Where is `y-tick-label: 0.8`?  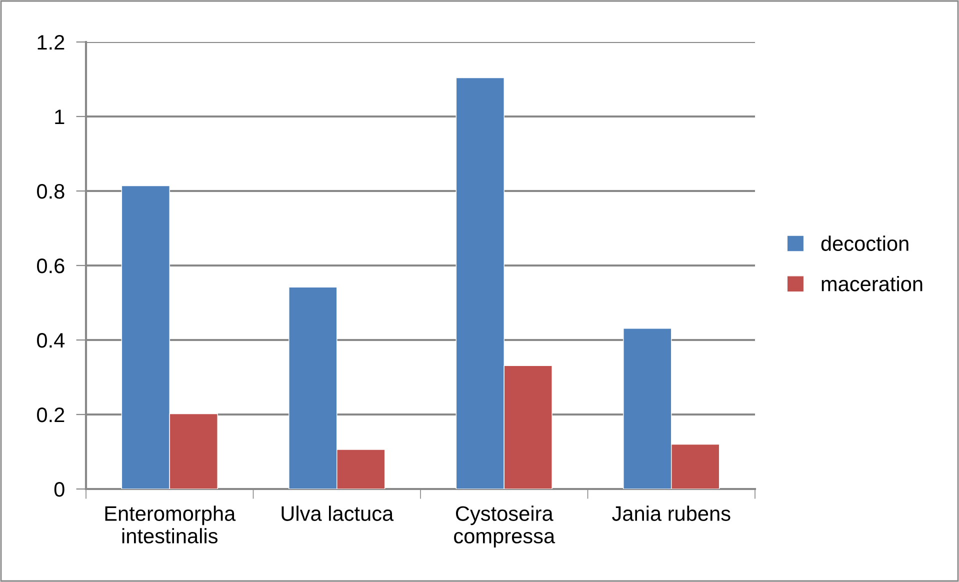
y-tick-label: 0.8 is located at coordinates (50, 191).